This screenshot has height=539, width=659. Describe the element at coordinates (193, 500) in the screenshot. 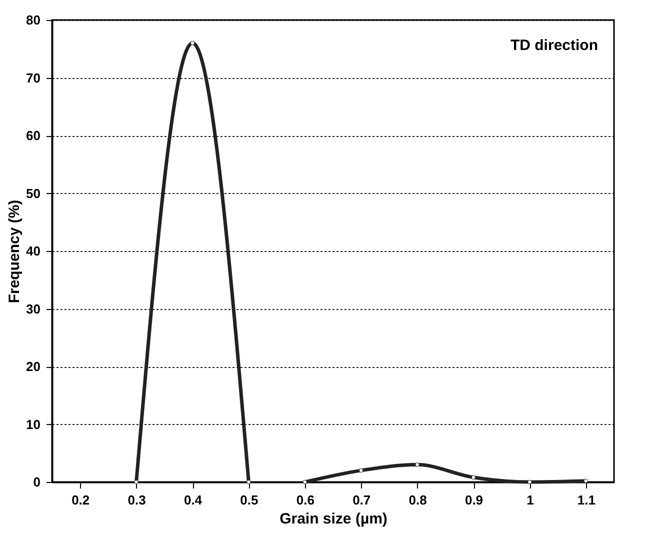

I see `x-tick-label: 0.4` at that location.